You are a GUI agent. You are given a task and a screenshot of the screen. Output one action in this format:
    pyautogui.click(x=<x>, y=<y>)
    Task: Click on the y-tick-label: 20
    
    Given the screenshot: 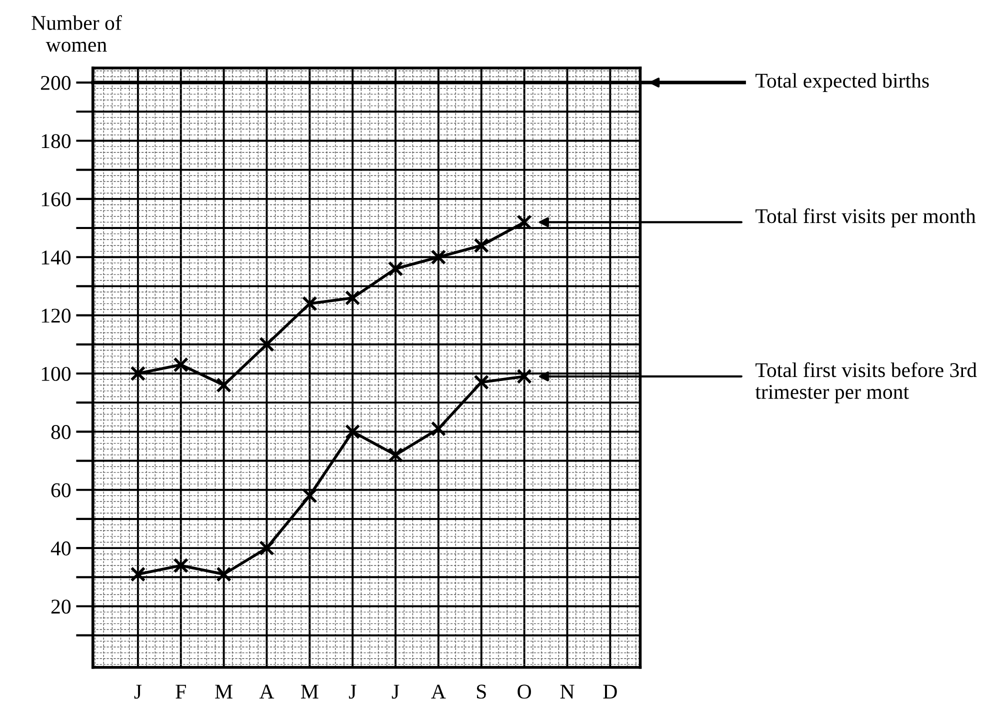 What is the action you would take?
    pyautogui.click(x=61, y=607)
    